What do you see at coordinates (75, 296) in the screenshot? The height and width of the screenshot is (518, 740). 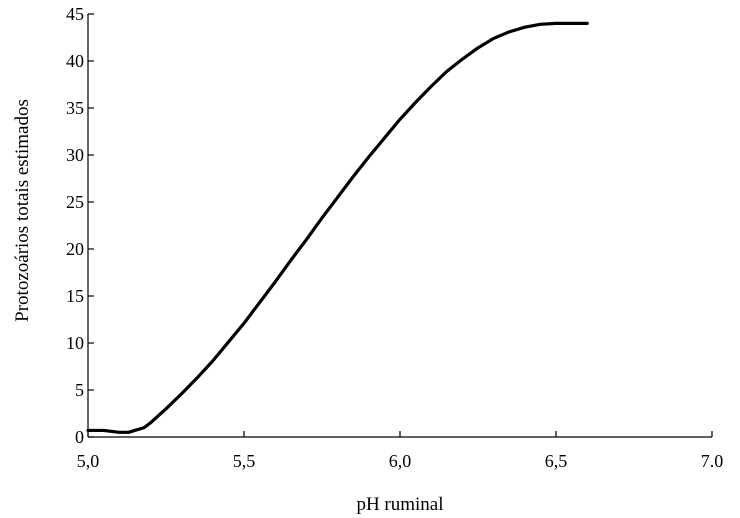 I see `y-tick-label: 15` at bounding box center [75, 296].